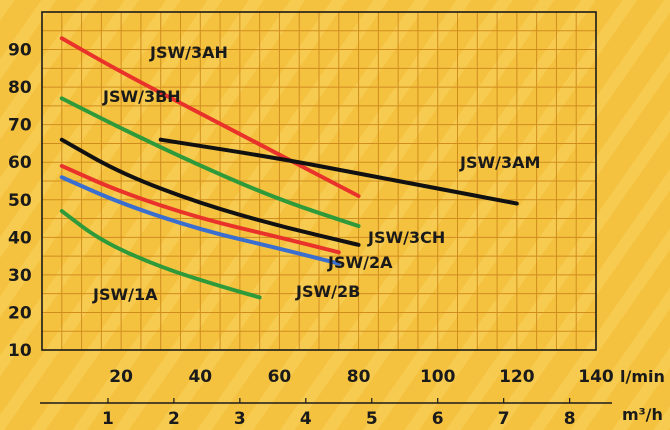 The height and width of the screenshot is (430, 670). What do you see at coordinates (570, 419) in the screenshot?
I see `x2-tick-label: 8` at bounding box center [570, 419].